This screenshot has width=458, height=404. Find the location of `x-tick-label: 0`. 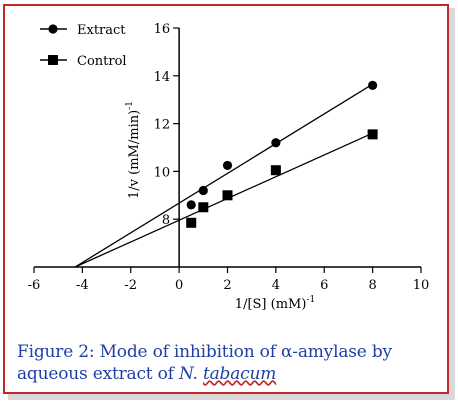

x-tick-label: 0 is located at coordinates (179, 285).